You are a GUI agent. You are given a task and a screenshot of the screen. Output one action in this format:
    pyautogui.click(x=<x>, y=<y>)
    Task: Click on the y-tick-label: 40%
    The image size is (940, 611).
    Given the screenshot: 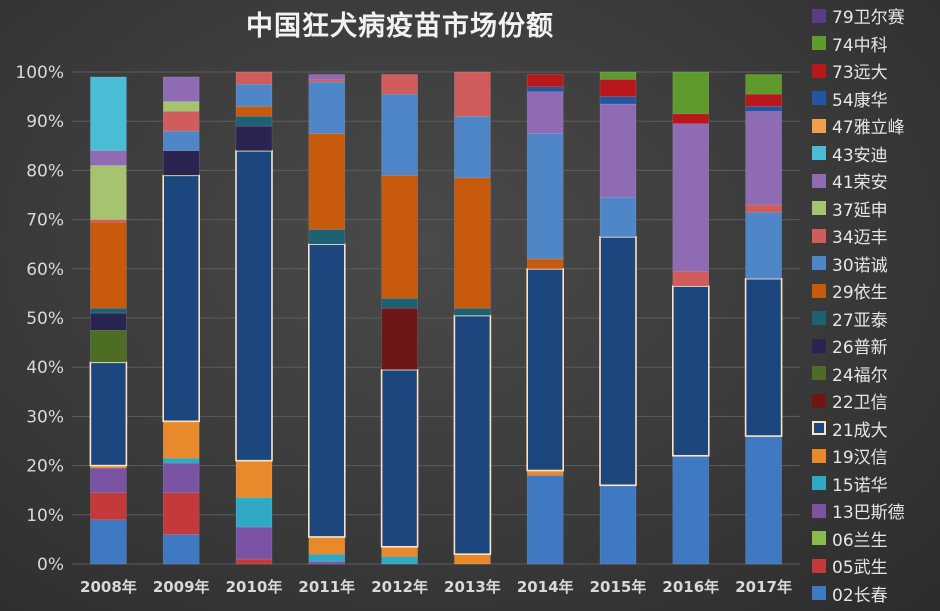 What is the action you would take?
    pyautogui.click(x=45, y=368)
    